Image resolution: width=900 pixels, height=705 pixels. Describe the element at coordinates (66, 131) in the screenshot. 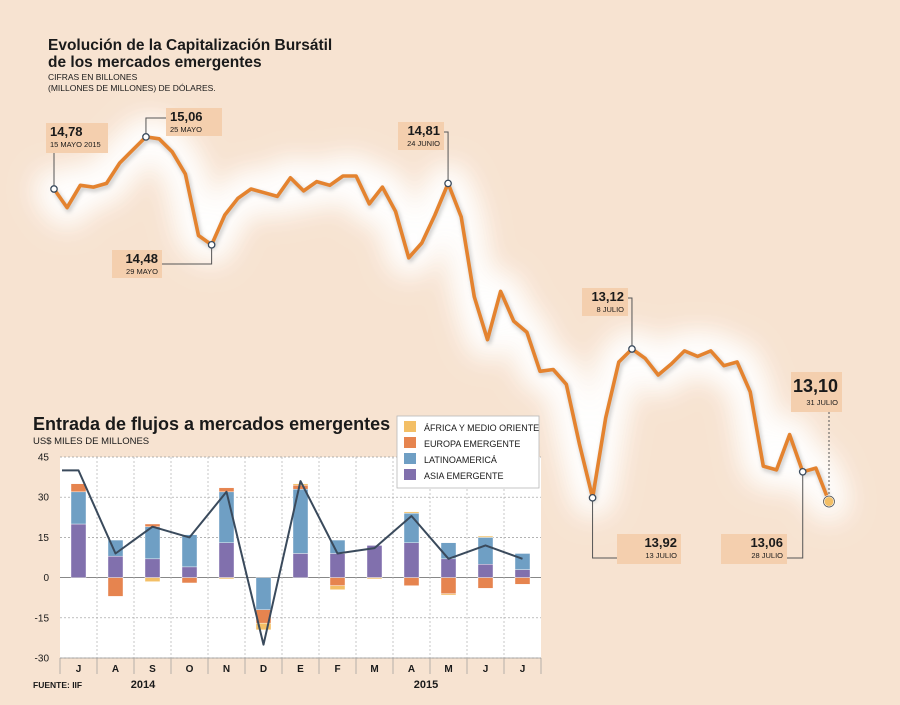

I see `annotation-value: 14,78` at that location.